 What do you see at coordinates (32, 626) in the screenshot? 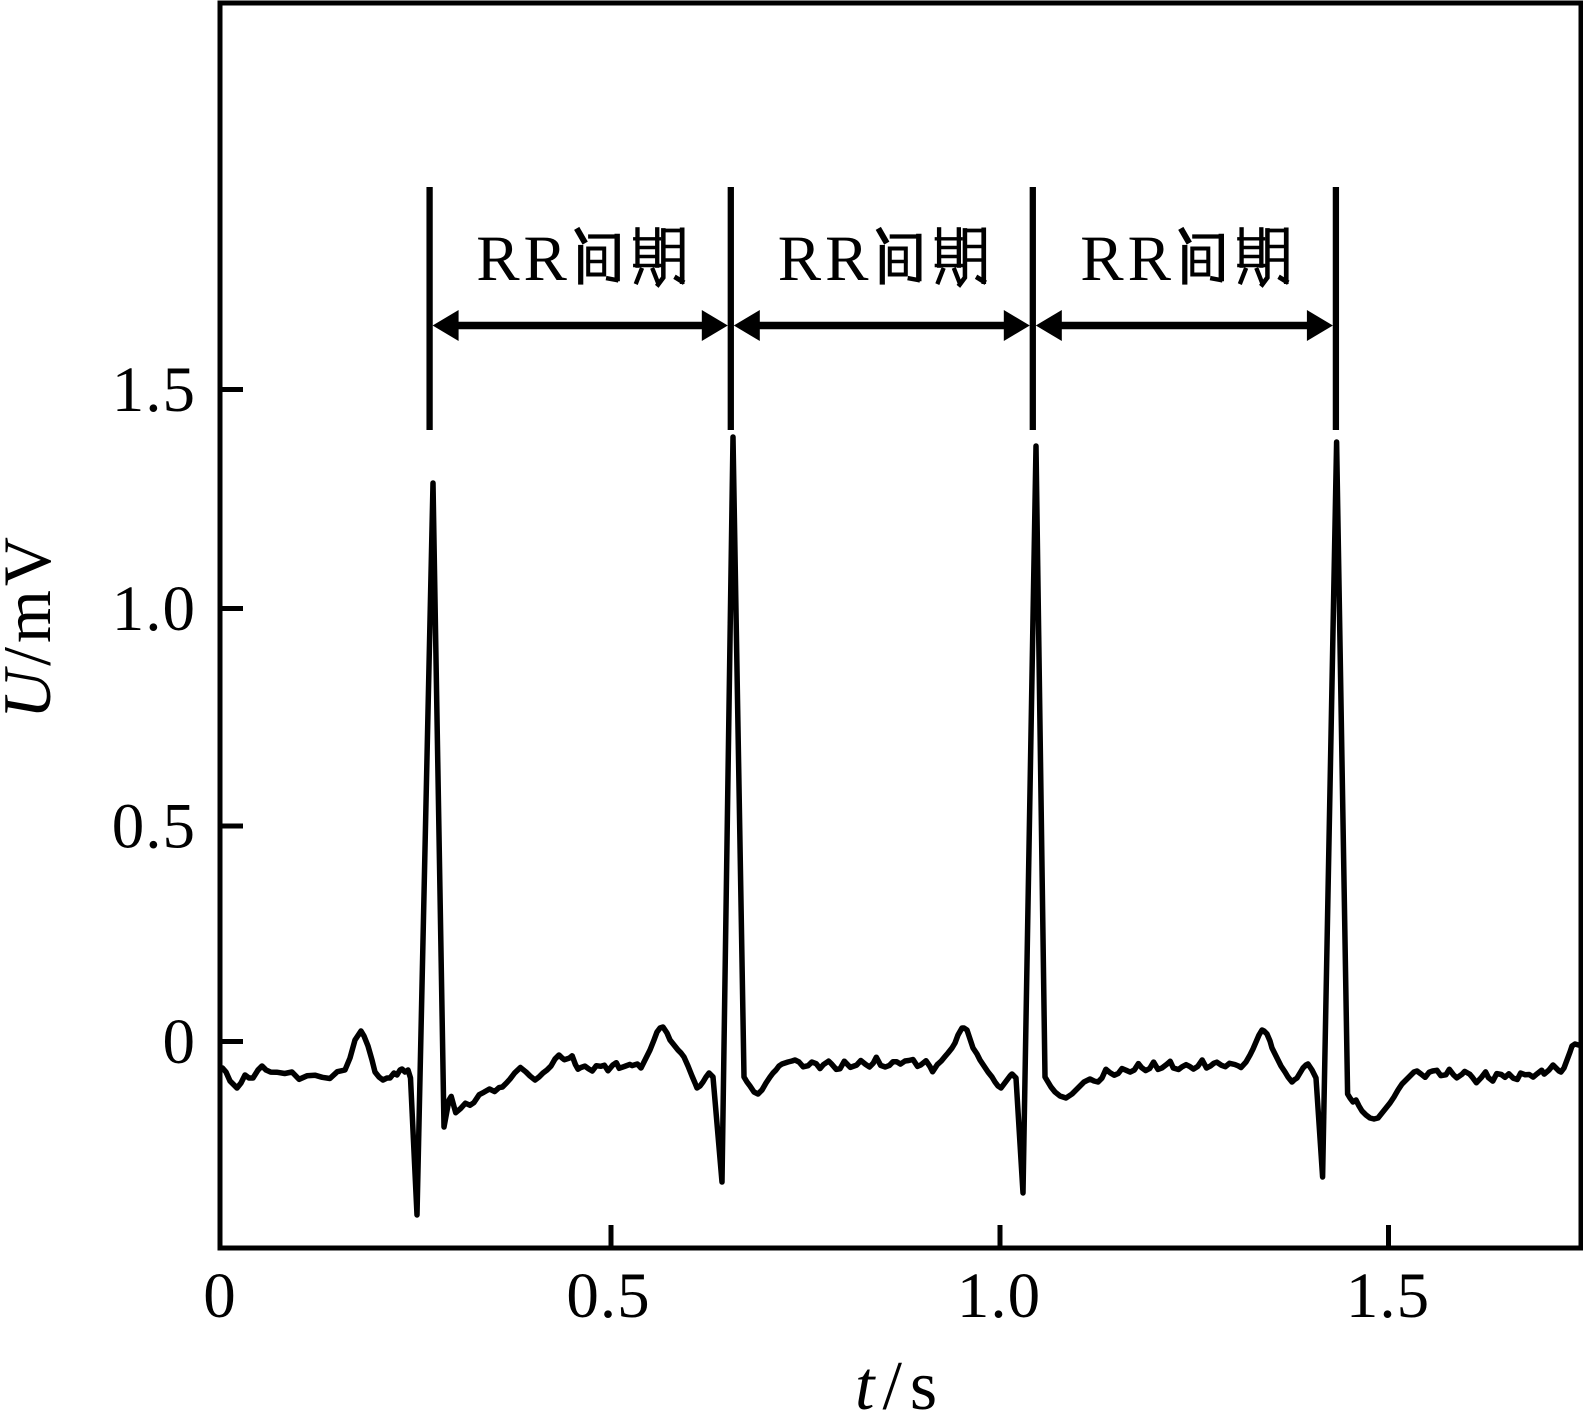
I see `svg-text: U/mV` at bounding box center [32, 626].